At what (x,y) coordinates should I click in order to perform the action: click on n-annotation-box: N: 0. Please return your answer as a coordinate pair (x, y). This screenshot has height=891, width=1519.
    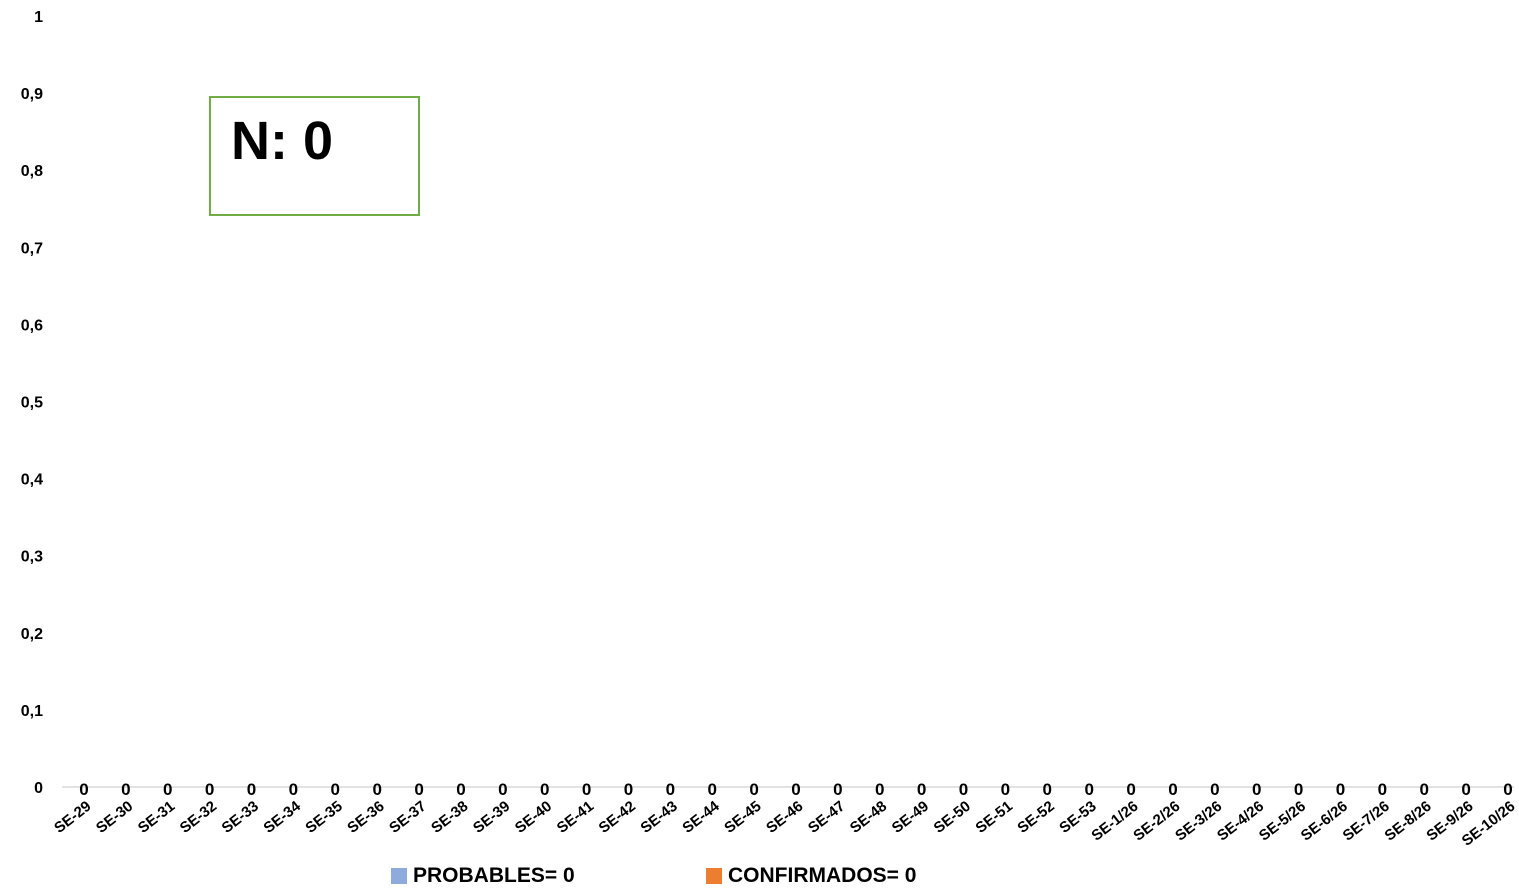
    Looking at the image, I should click on (314, 156).